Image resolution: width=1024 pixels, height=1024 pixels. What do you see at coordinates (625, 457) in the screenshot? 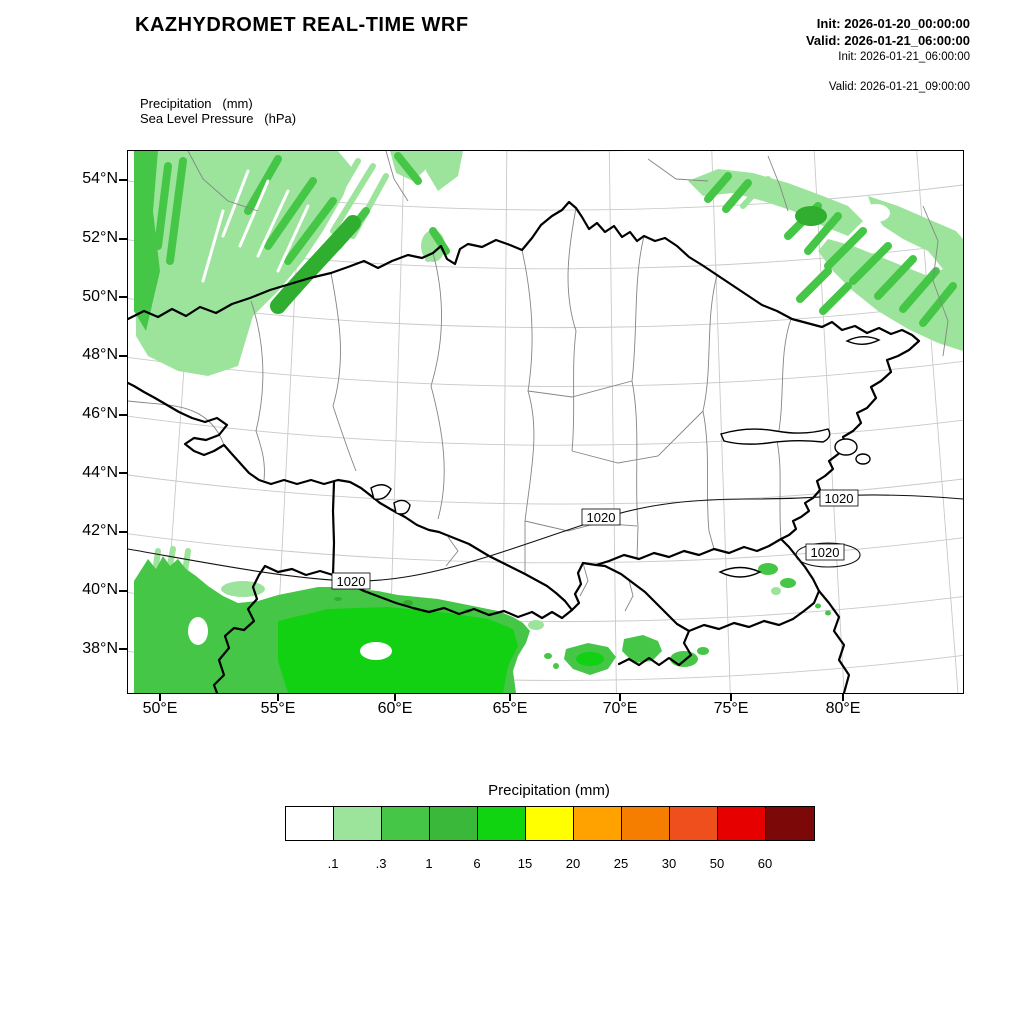
I see `lakes` at bounding box center [625, 457].